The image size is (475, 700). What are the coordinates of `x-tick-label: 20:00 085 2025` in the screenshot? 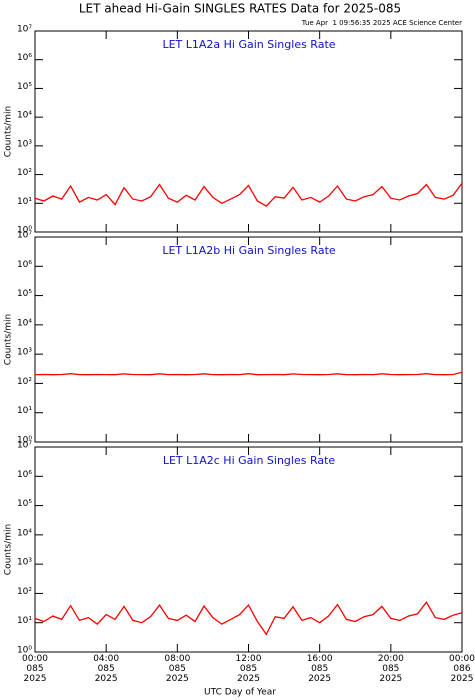 It's located at (390, 669).